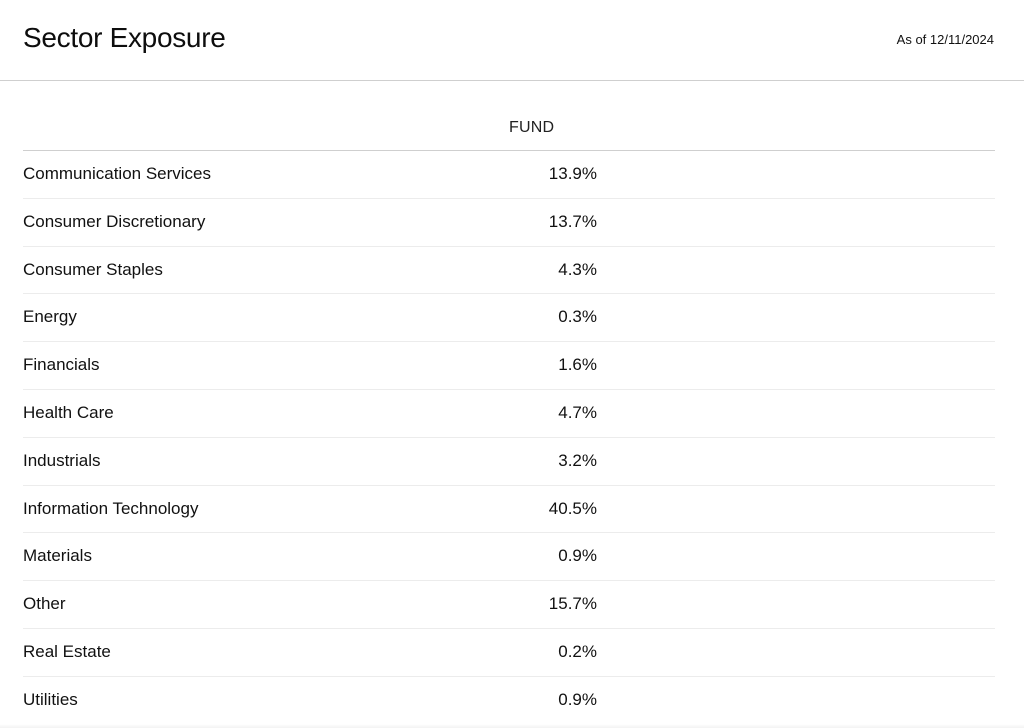  Describe the element at coordinates (509, 366) in the screenshot. I see `table-row: Financials 1.6%` at that location.